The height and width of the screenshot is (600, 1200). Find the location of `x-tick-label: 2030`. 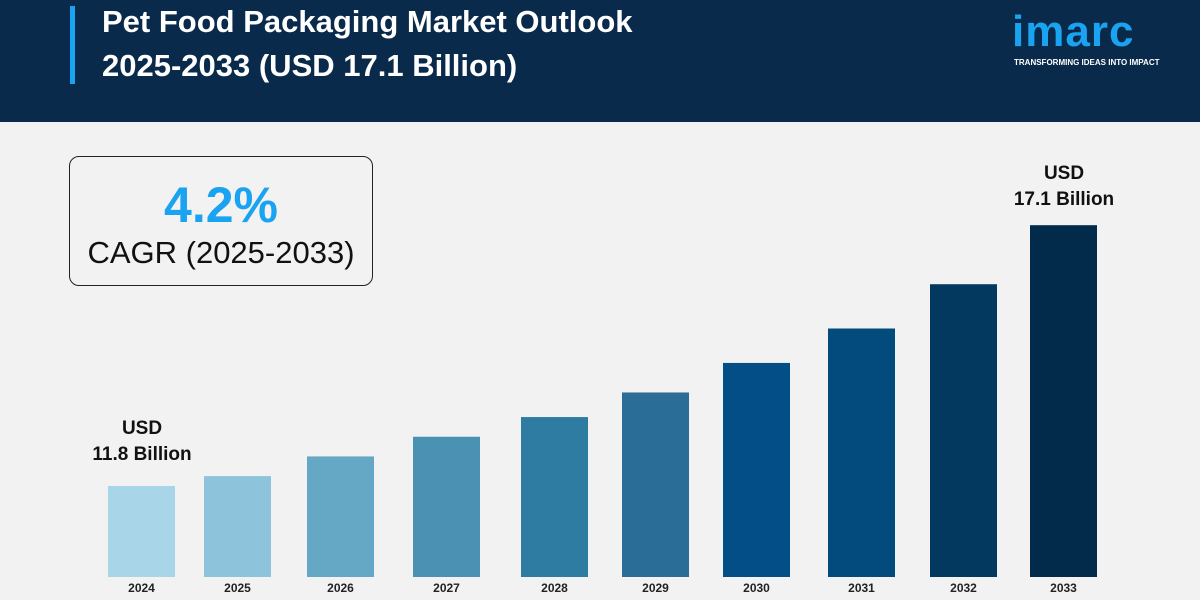

x-tick-label: 2030 is located at coordinates (756, 588).